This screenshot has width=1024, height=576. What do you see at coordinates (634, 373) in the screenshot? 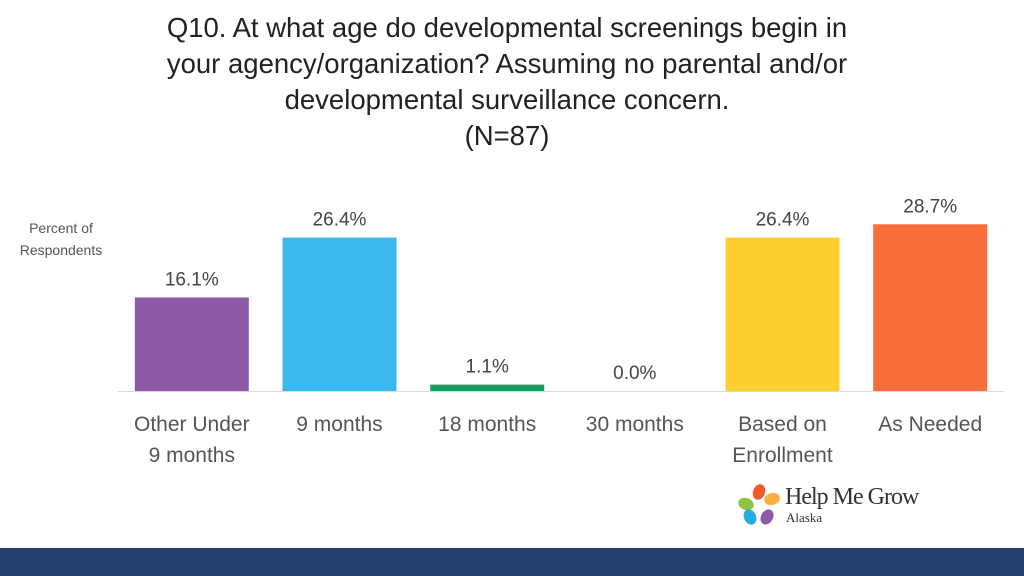
I see `data-label-30-months: 0.0%` at bounding box center [634, 373].